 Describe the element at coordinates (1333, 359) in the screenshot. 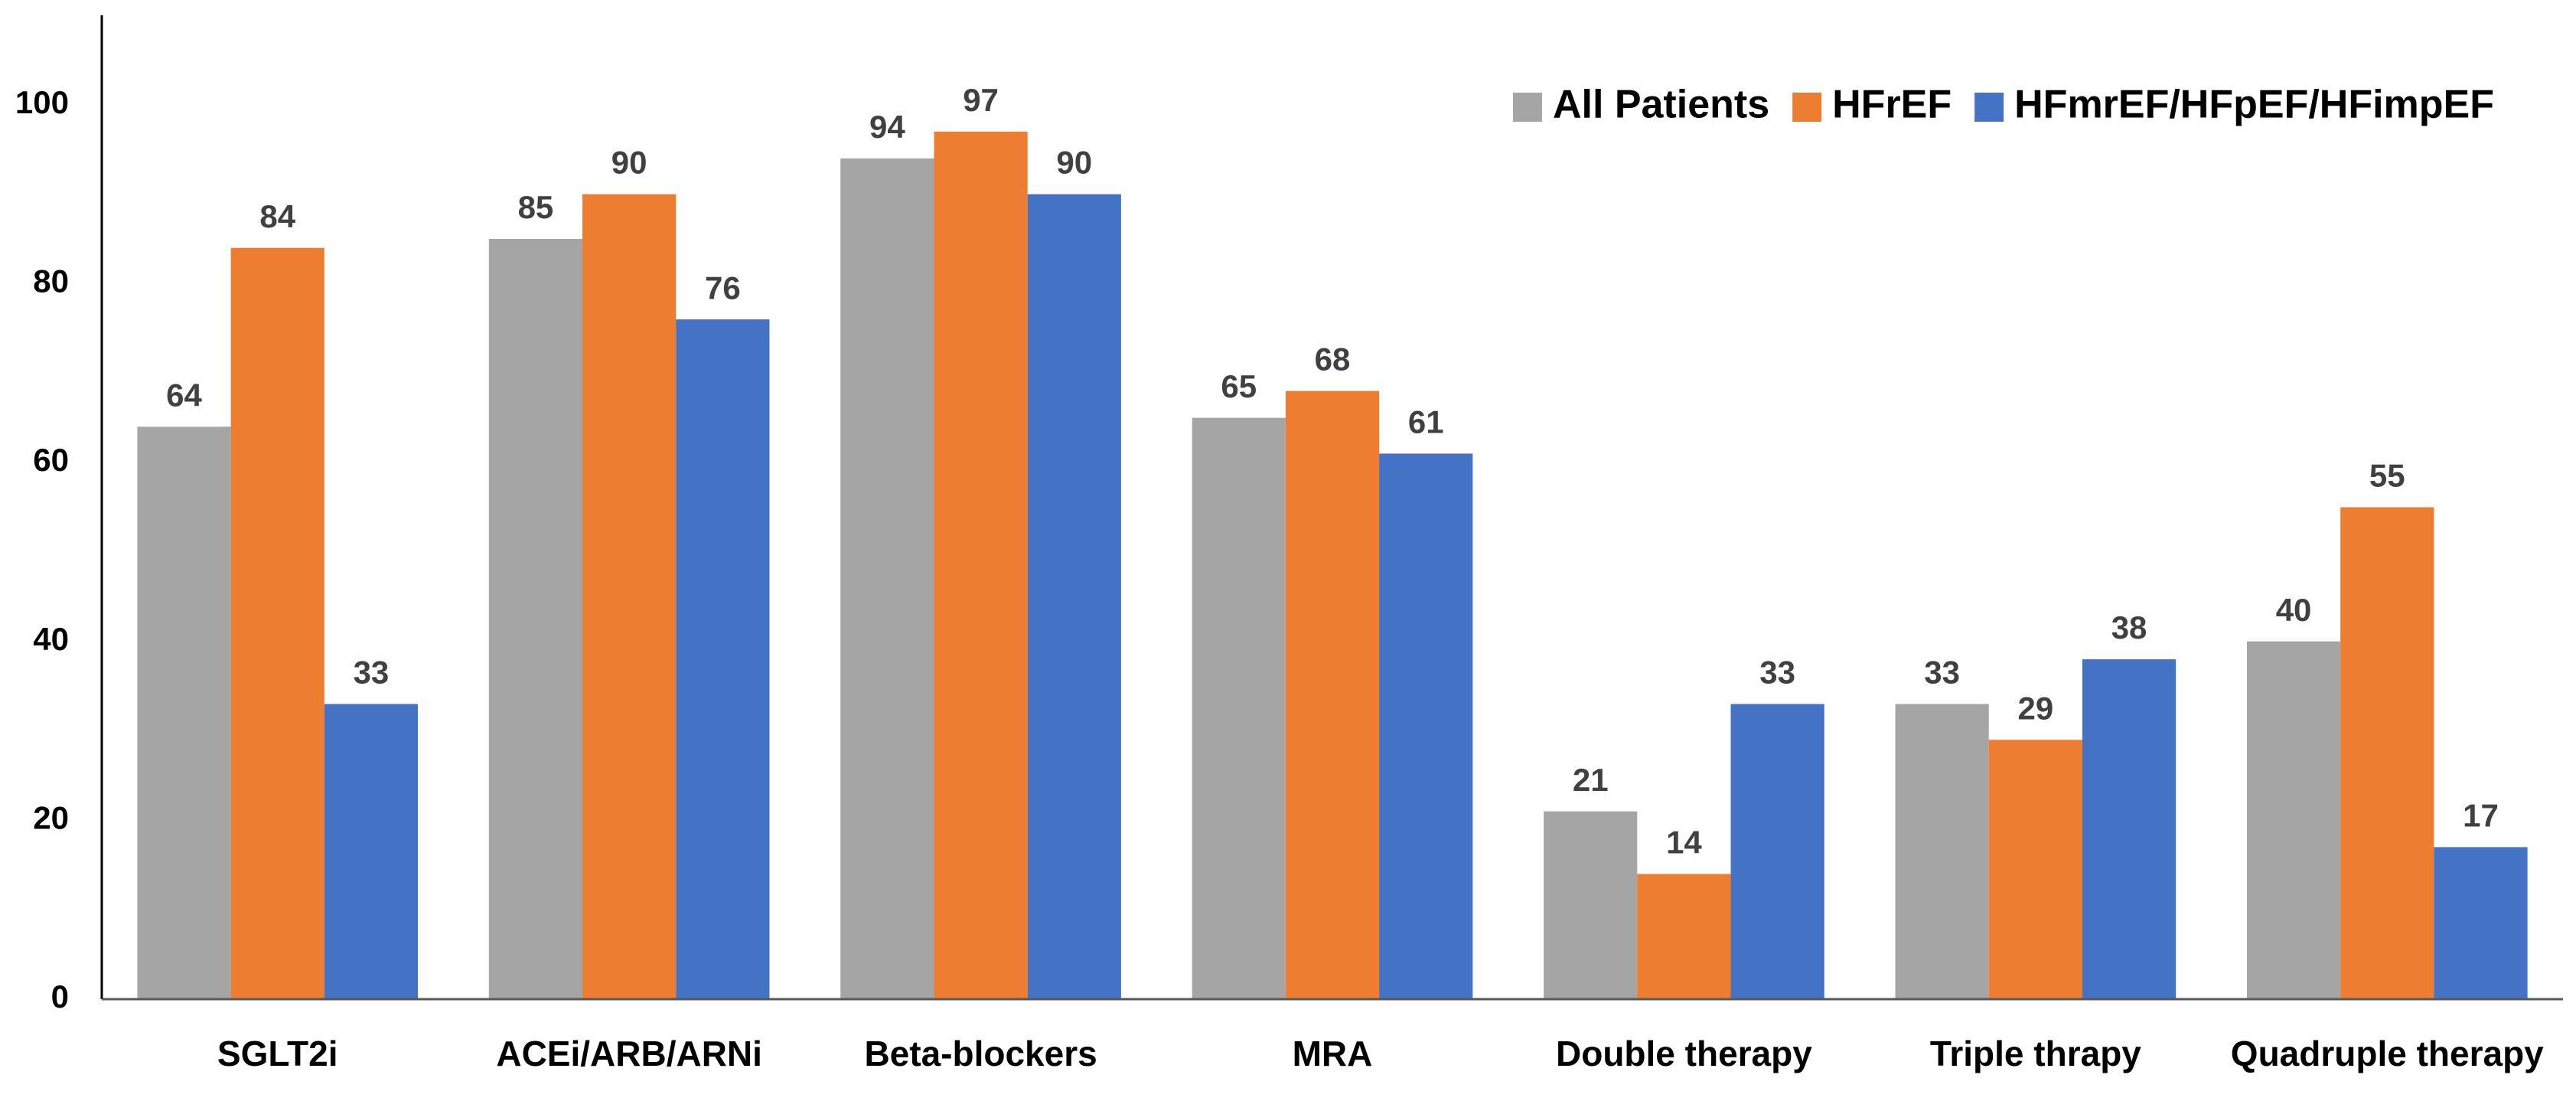

I see `data-label: 68` at that location.